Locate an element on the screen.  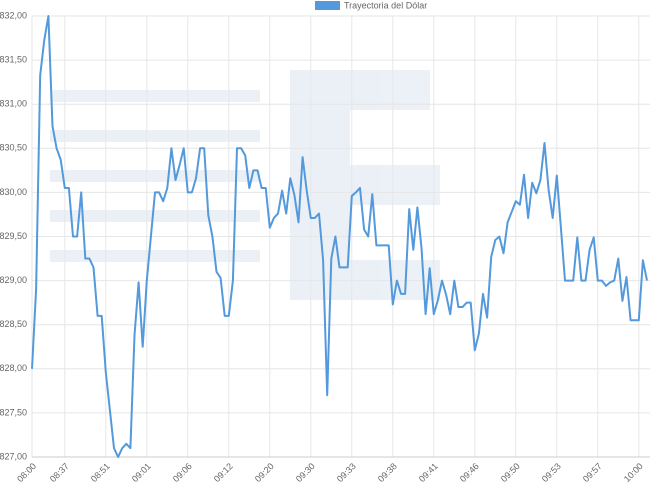
legend-label: Trayectoria del Dólar is located at coordinates (385, 5).